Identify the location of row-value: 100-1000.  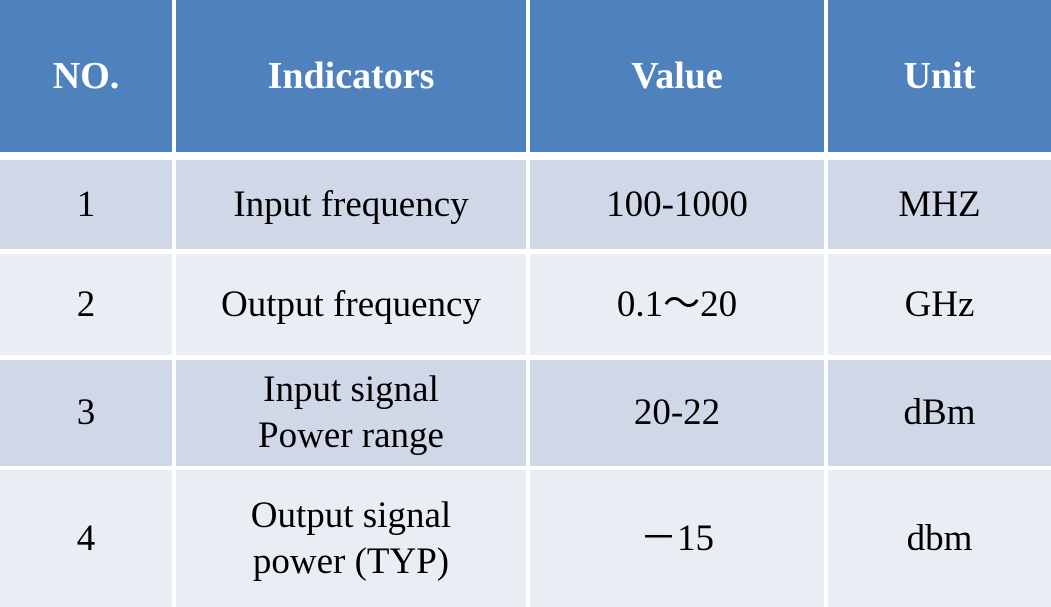
(677, 204).